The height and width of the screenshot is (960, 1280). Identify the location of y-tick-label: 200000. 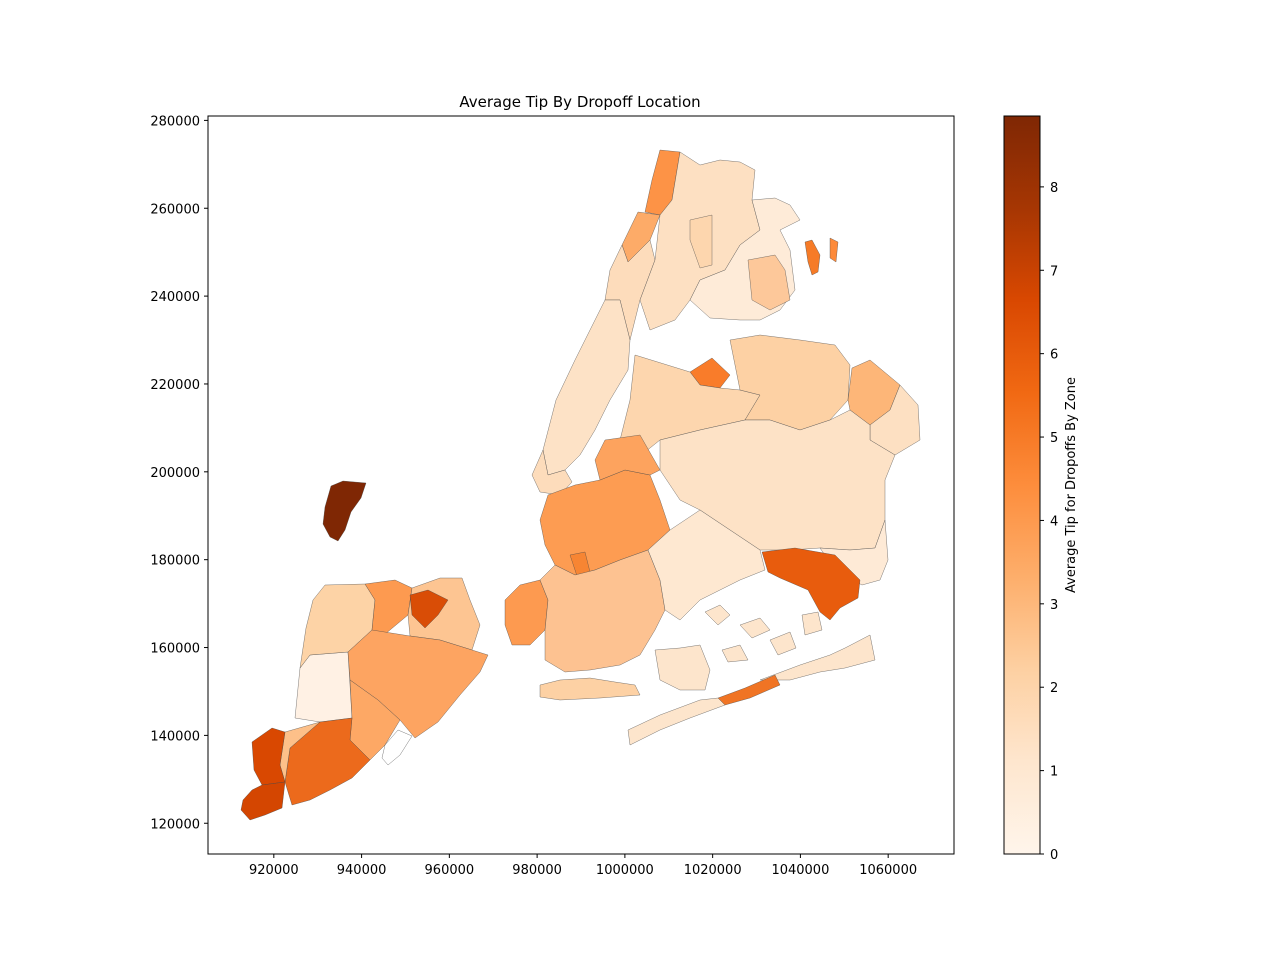
(175, 473).